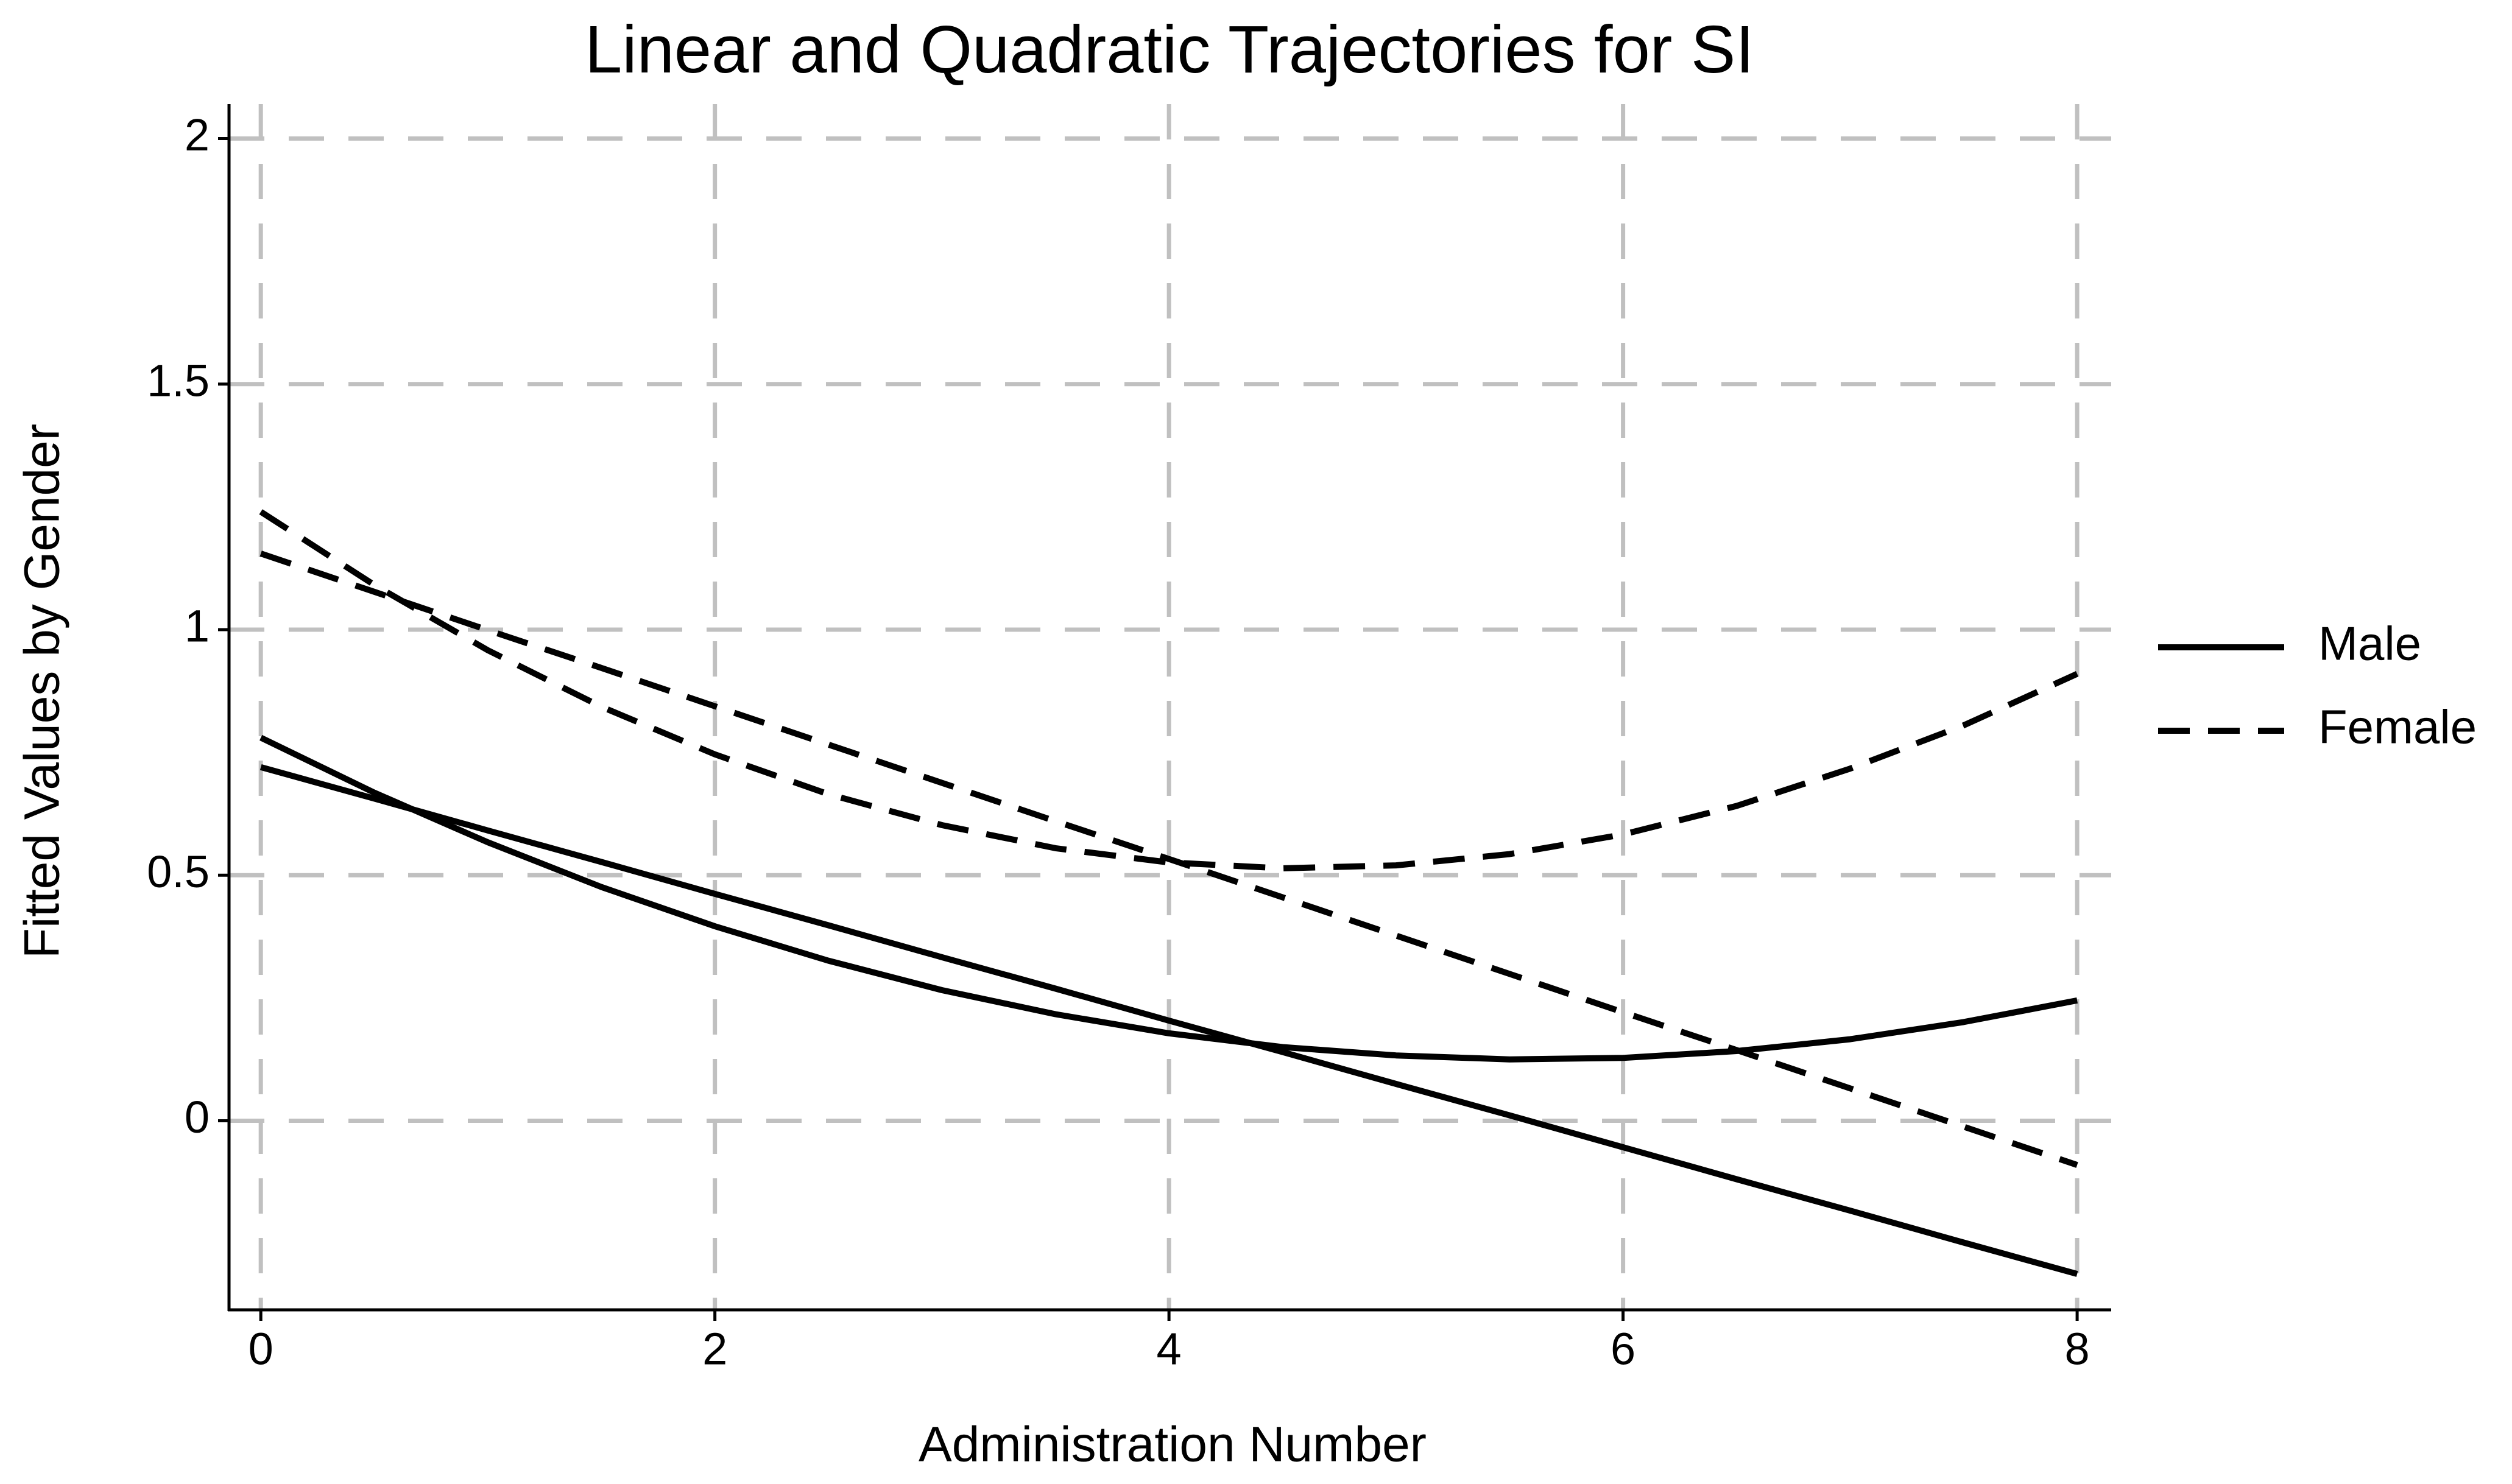 Image resolution: width=2512 pixels, height=1484 pixels. What do you see at coordinates (1169, 49) in the screenshot?
I see `chart-title: Linear and Quadratic Trajectories for SI` at bounding box center [1169, 49].